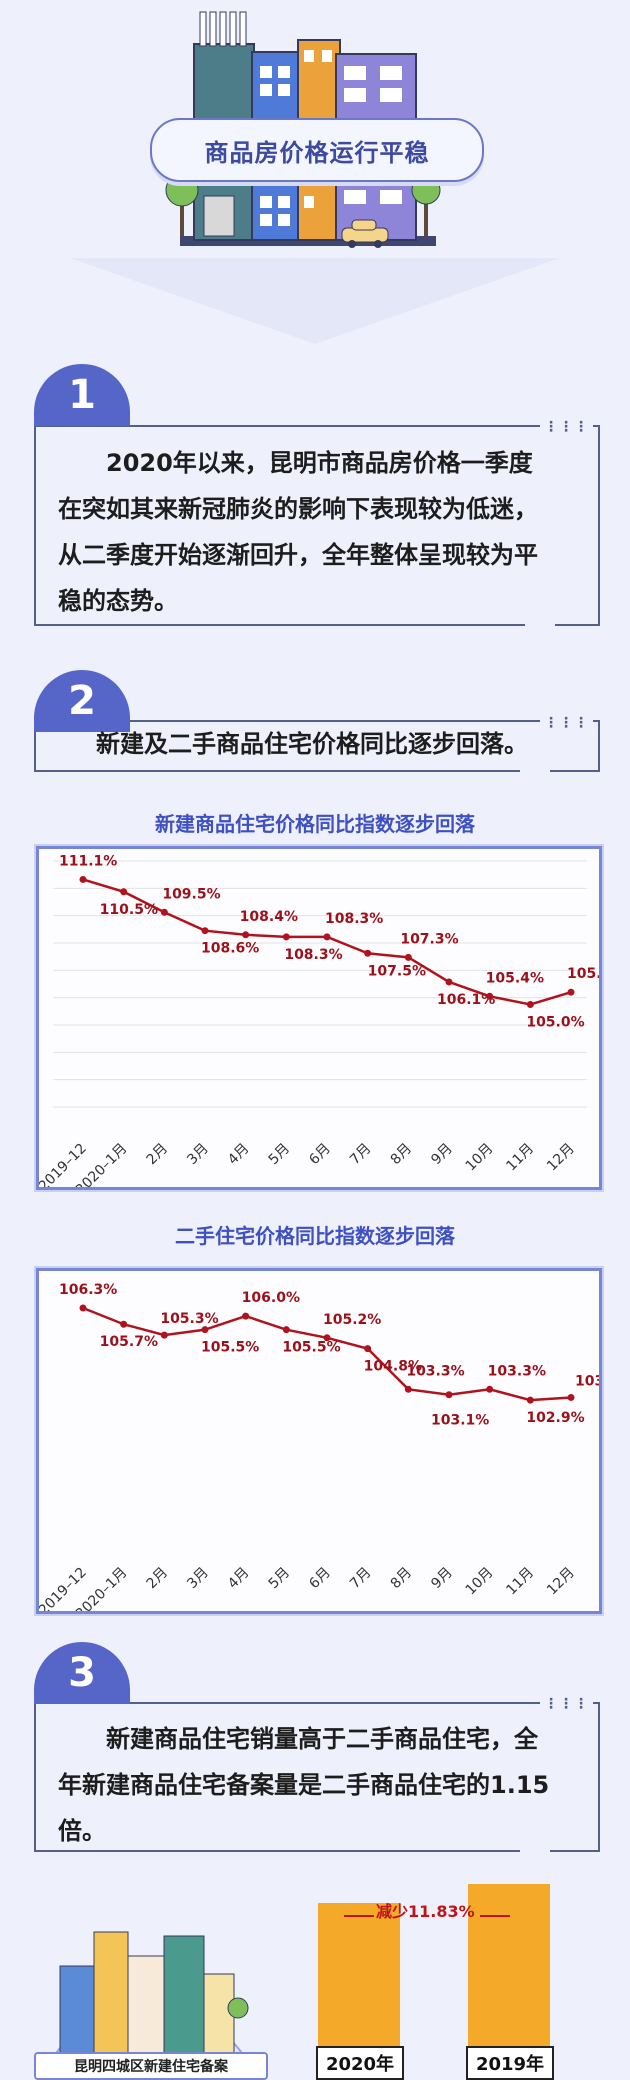 The width and height of the screenshot is (630, 2080). Describe the element at coordinates (509, 1965) in the screenshot. I see `bar-2019` at that location.